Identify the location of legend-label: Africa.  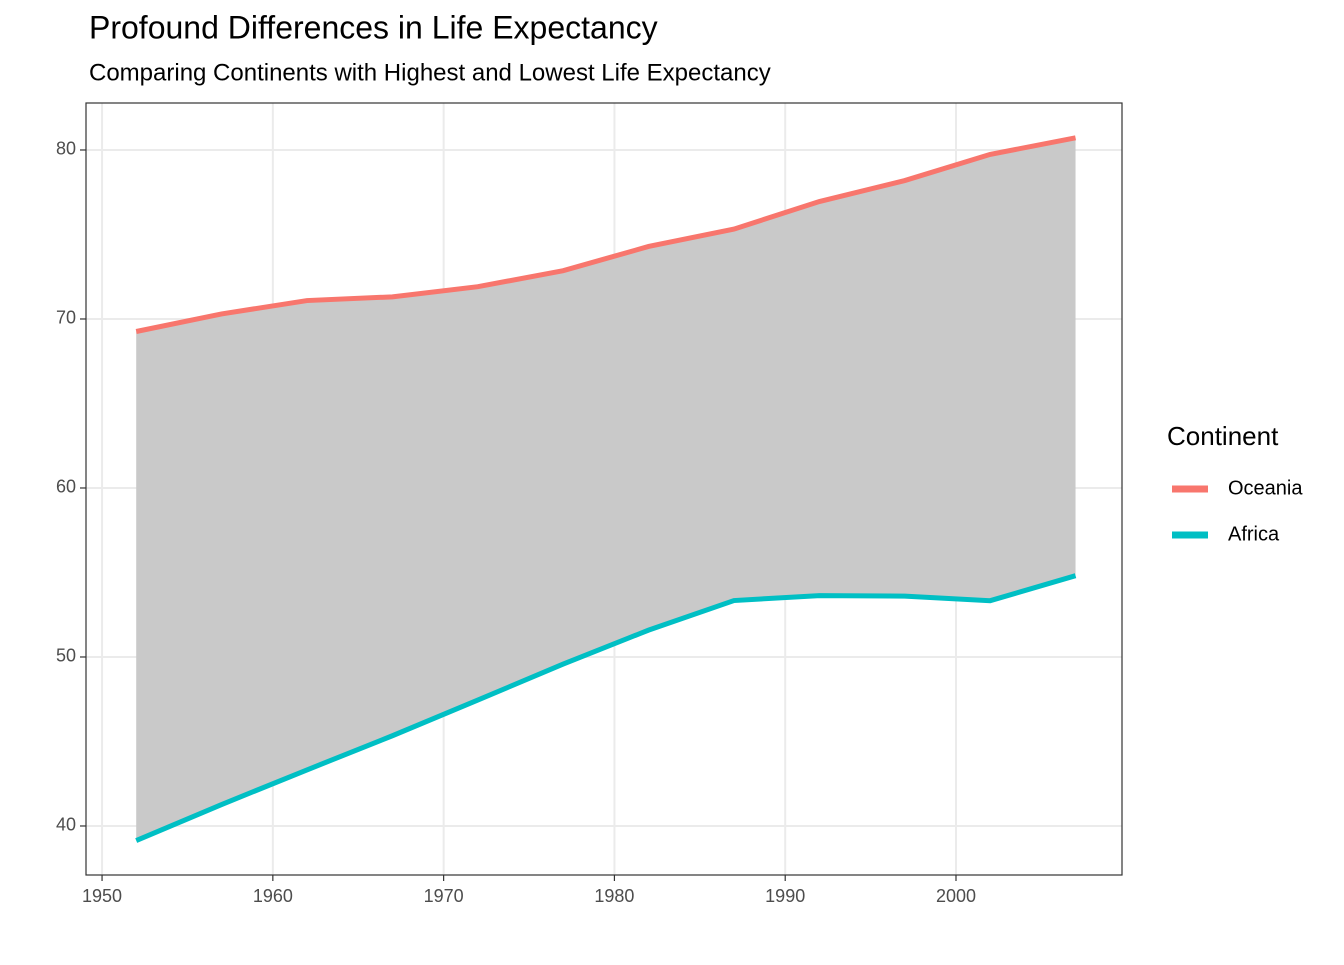
(1254, 534).